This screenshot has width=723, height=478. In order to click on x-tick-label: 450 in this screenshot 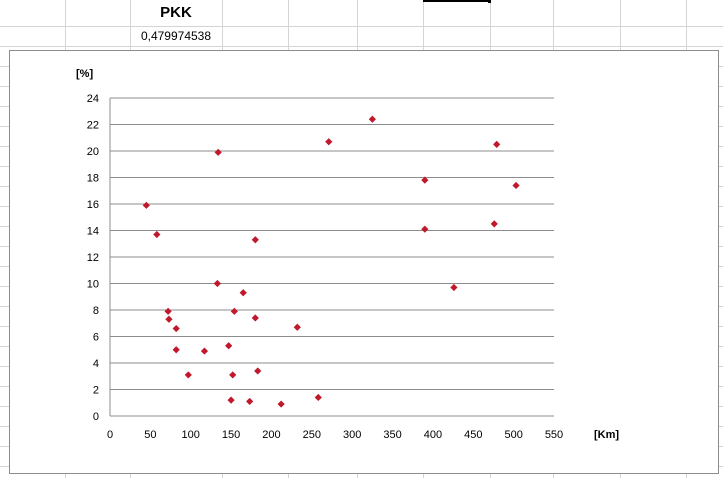, I will do `click(473, 435)`.